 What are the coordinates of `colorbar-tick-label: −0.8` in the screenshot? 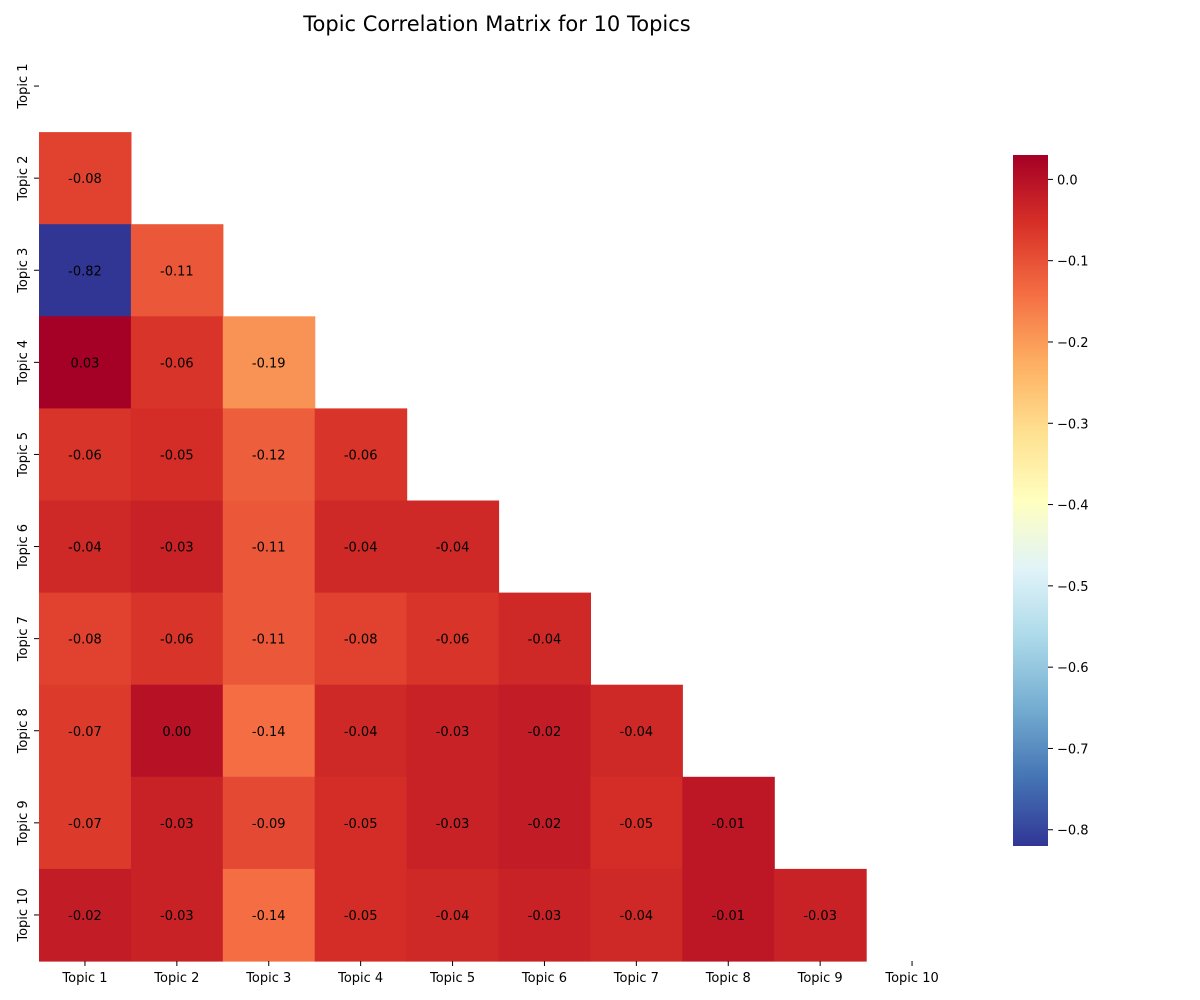 It's located at (1073, 831).